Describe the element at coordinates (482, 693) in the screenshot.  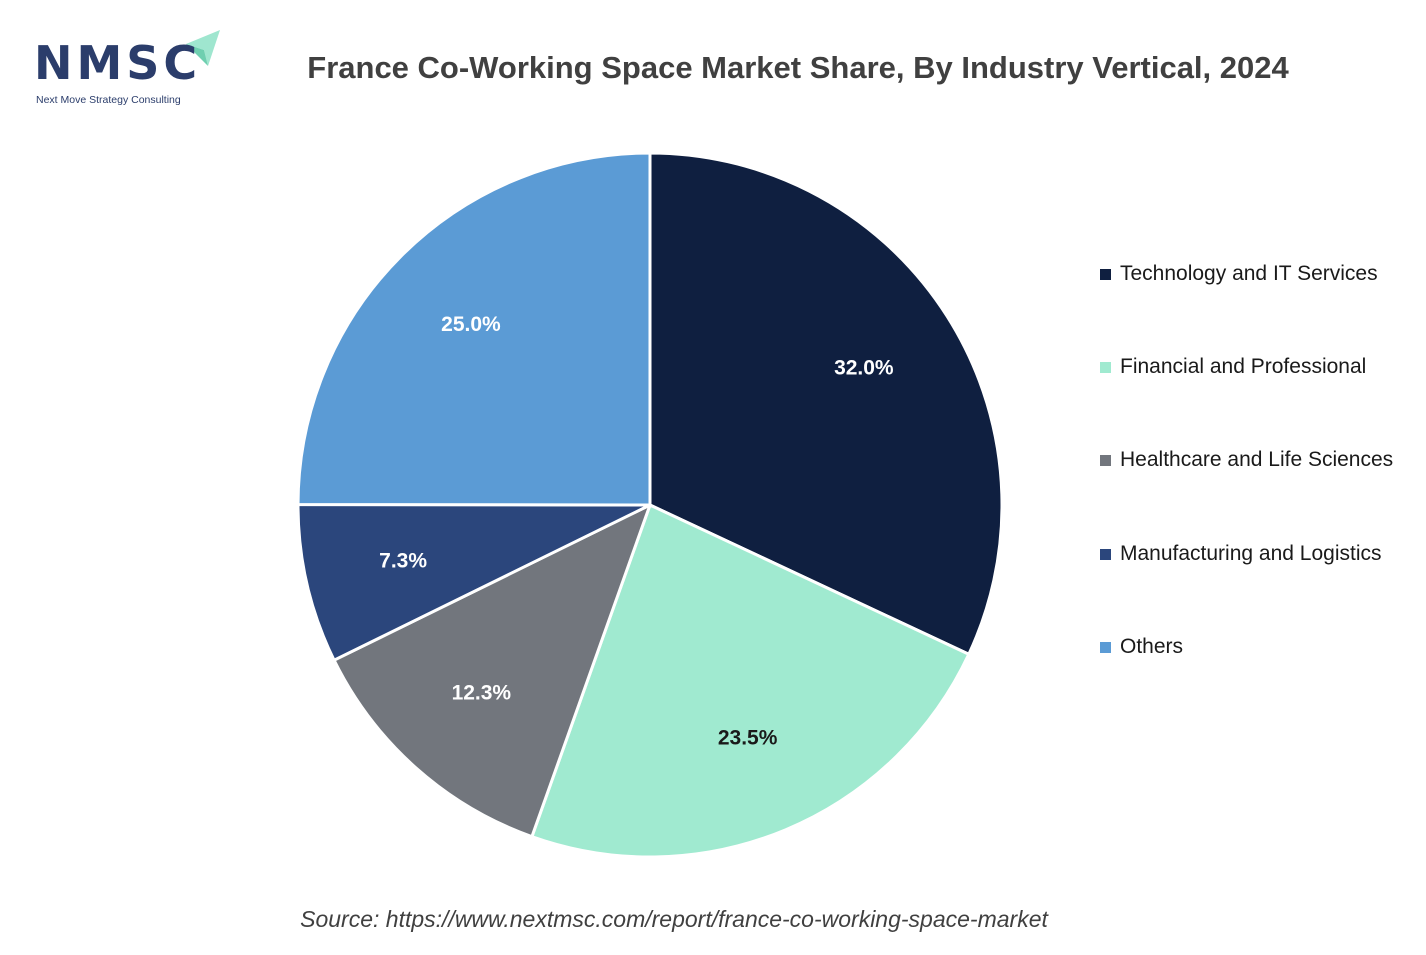
I see `pie-data-label-2: 12.3%` at that location.